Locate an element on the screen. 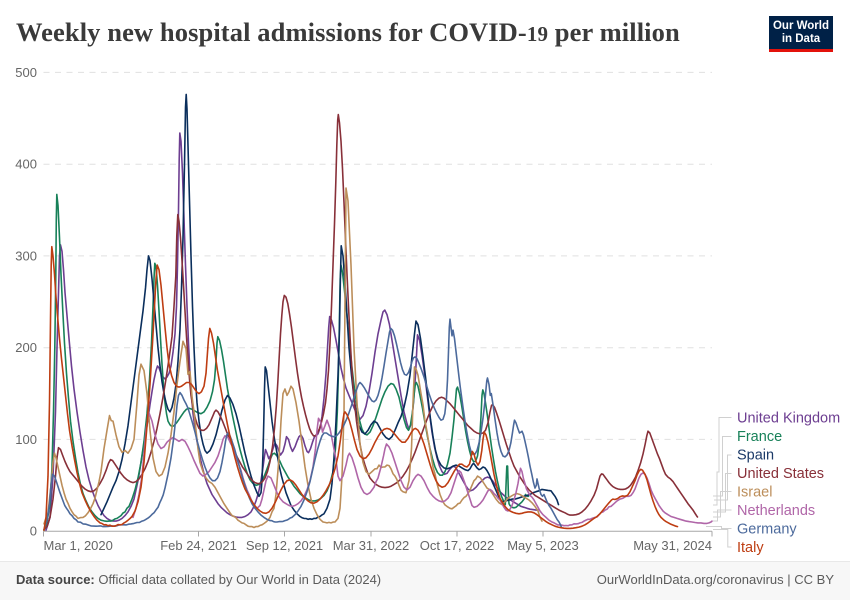  svg-text: 200 is located at coordinates (26, 347).